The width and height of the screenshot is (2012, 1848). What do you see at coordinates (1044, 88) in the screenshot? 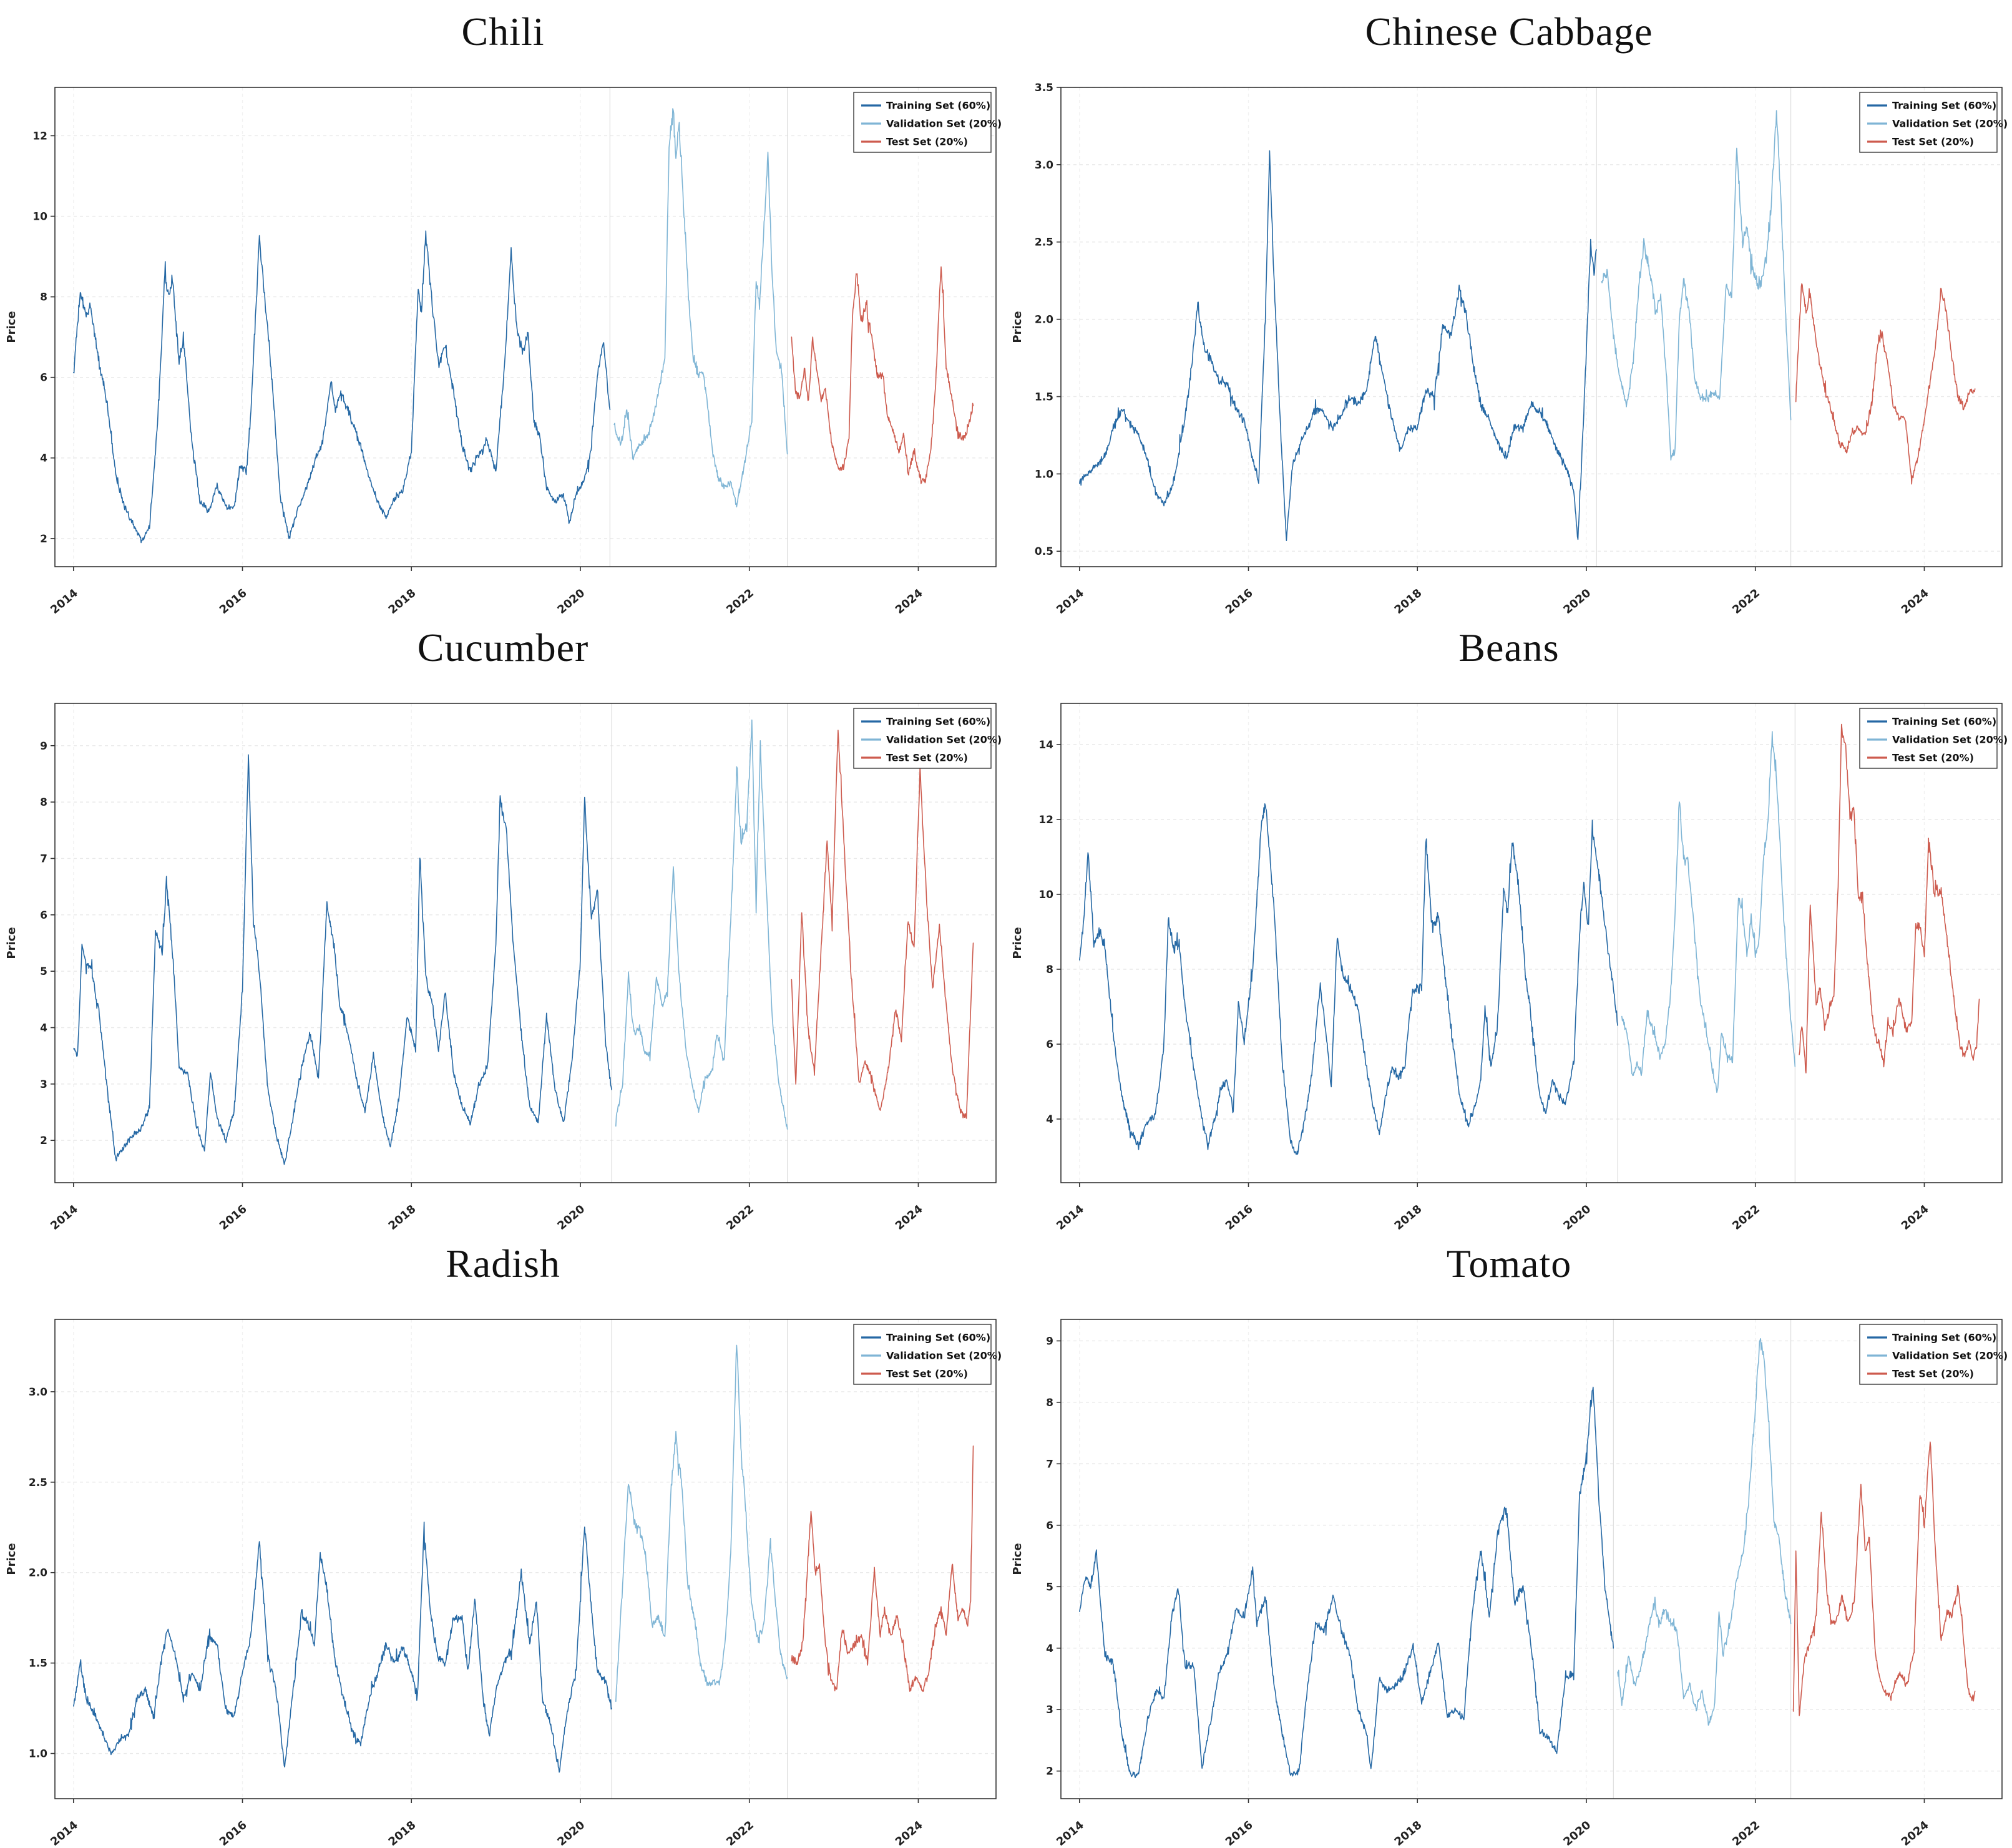
I see `y-tick-label: 3.5` at bounding box center [1044, 88].